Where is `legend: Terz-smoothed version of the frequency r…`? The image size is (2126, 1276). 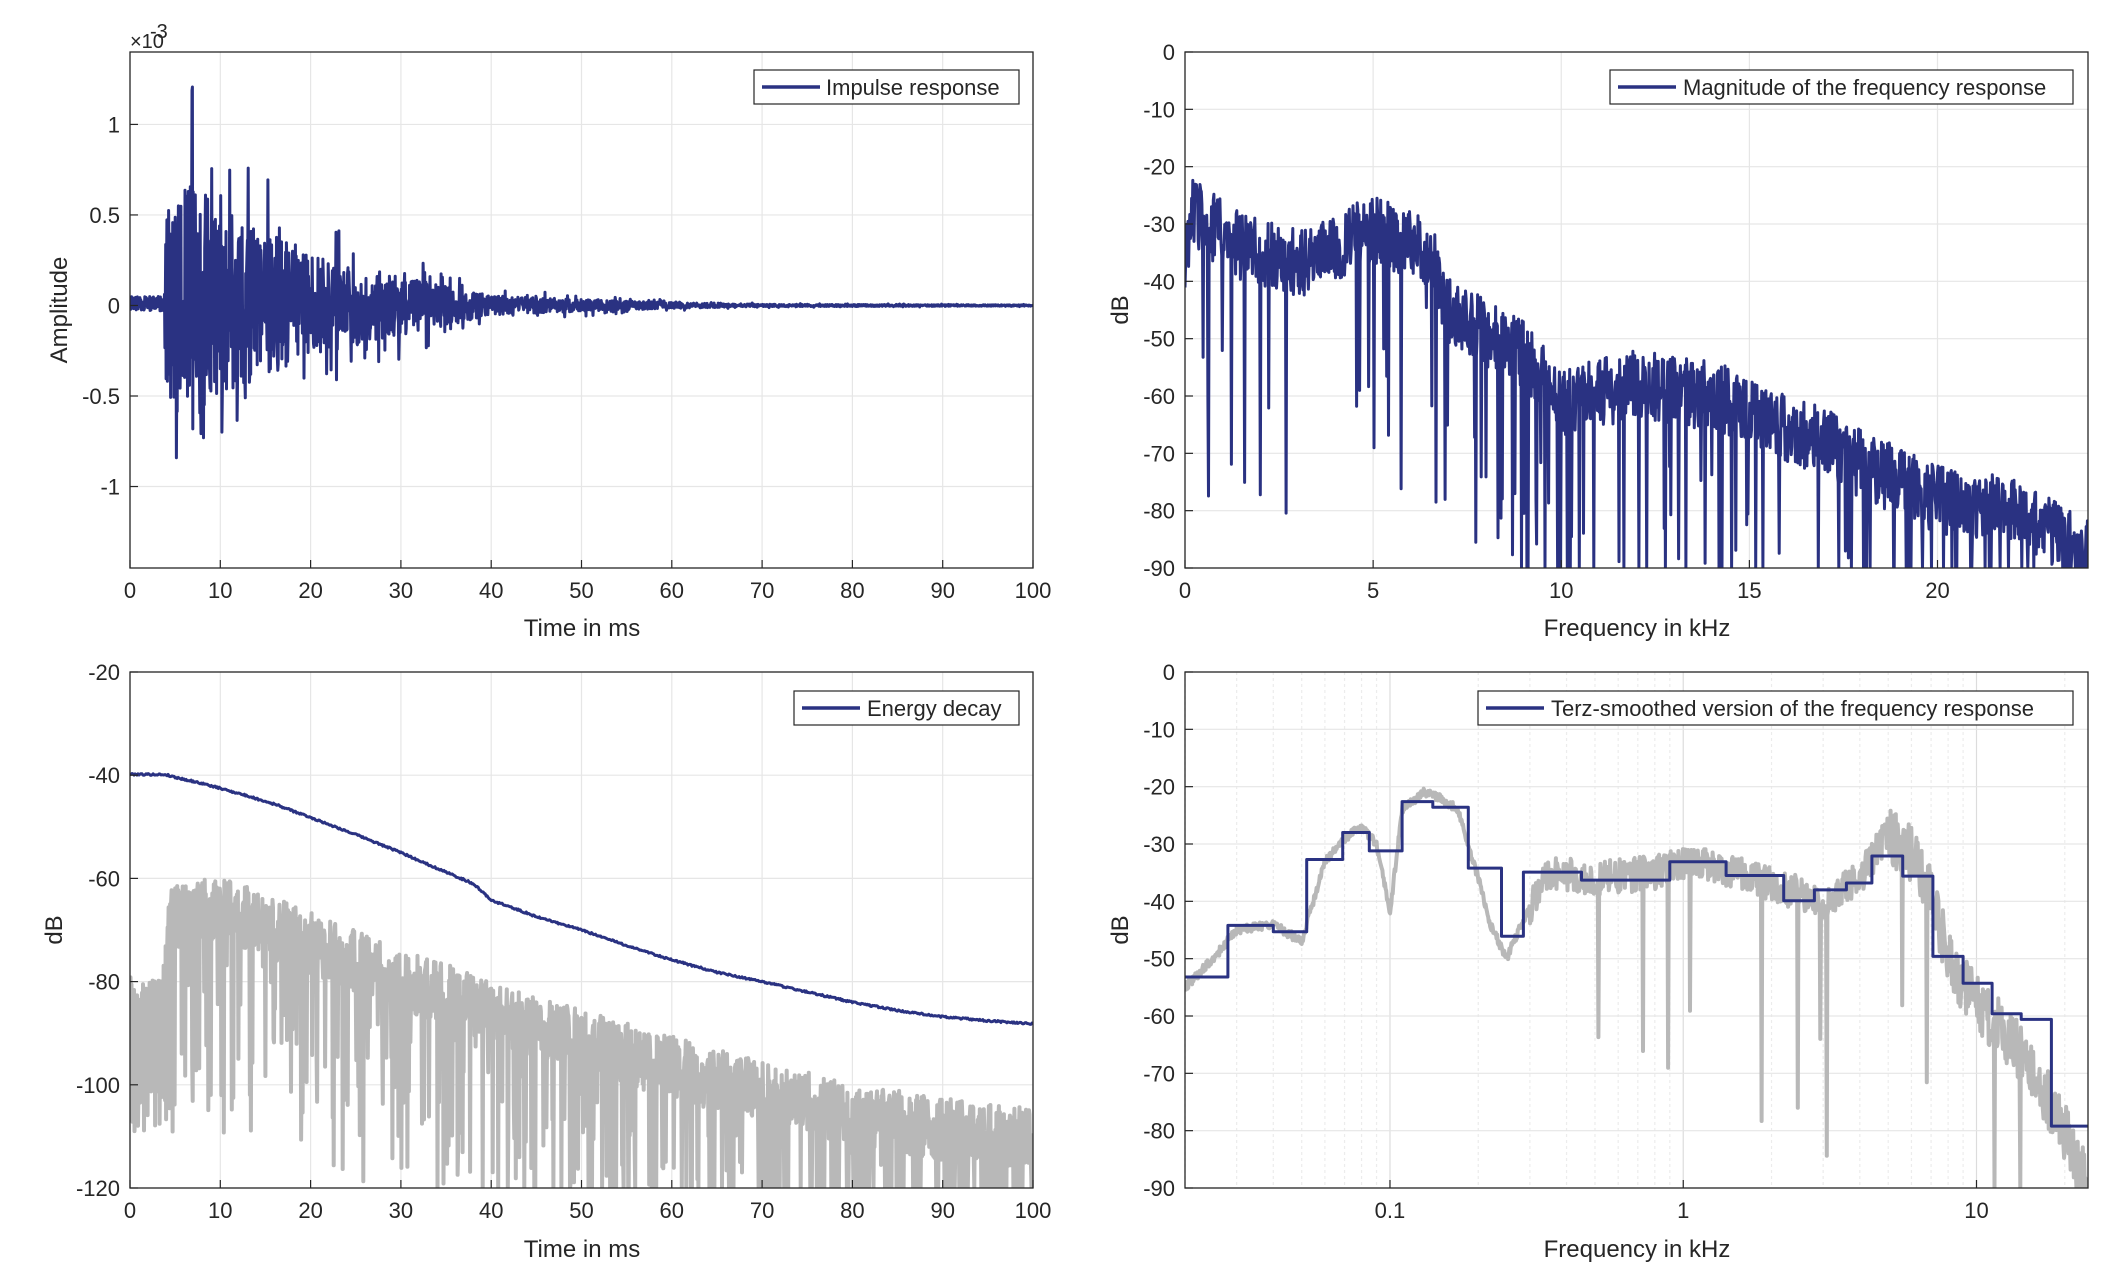
legend: Terz-smoothed version of the frequency r… is located at coordinates (1775, 708).